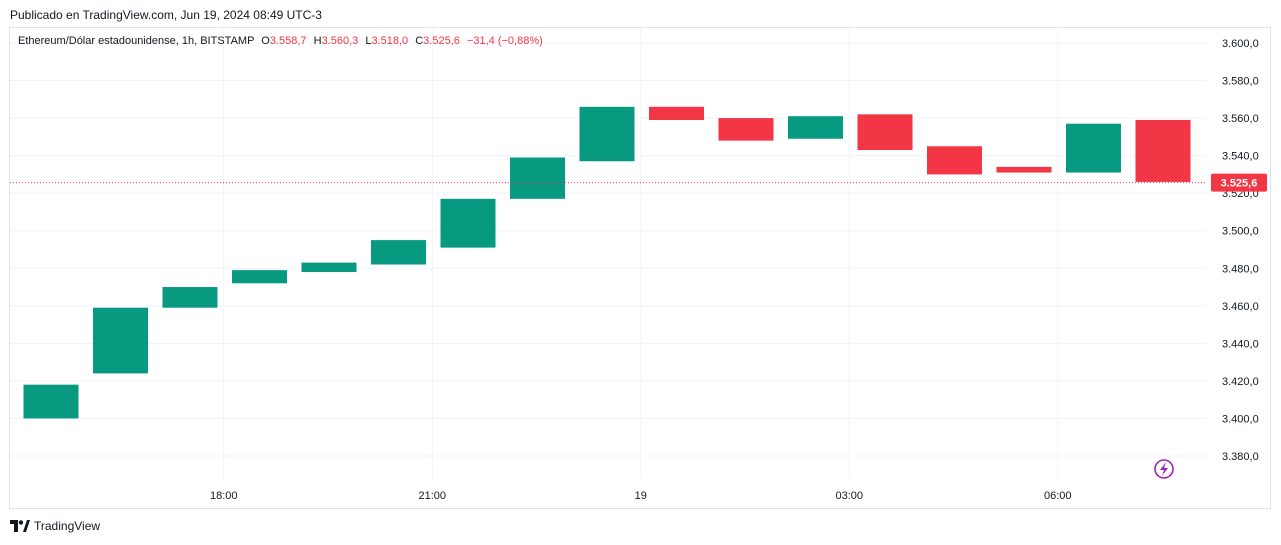 This screenshot has width=1281, height=545. Describe the element at coordinates (20, 526) in the screenshot. I see `tradingview-logo-icon` at that location.